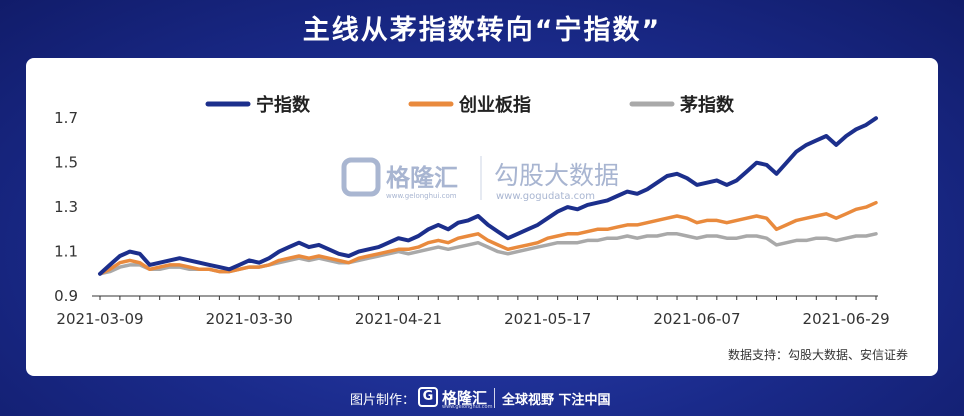 This screenshot has width=964, height=416. Describe the element at coordinates (66, 118) in the screenshot. I see `y-tick-label: 1.7` at that location.